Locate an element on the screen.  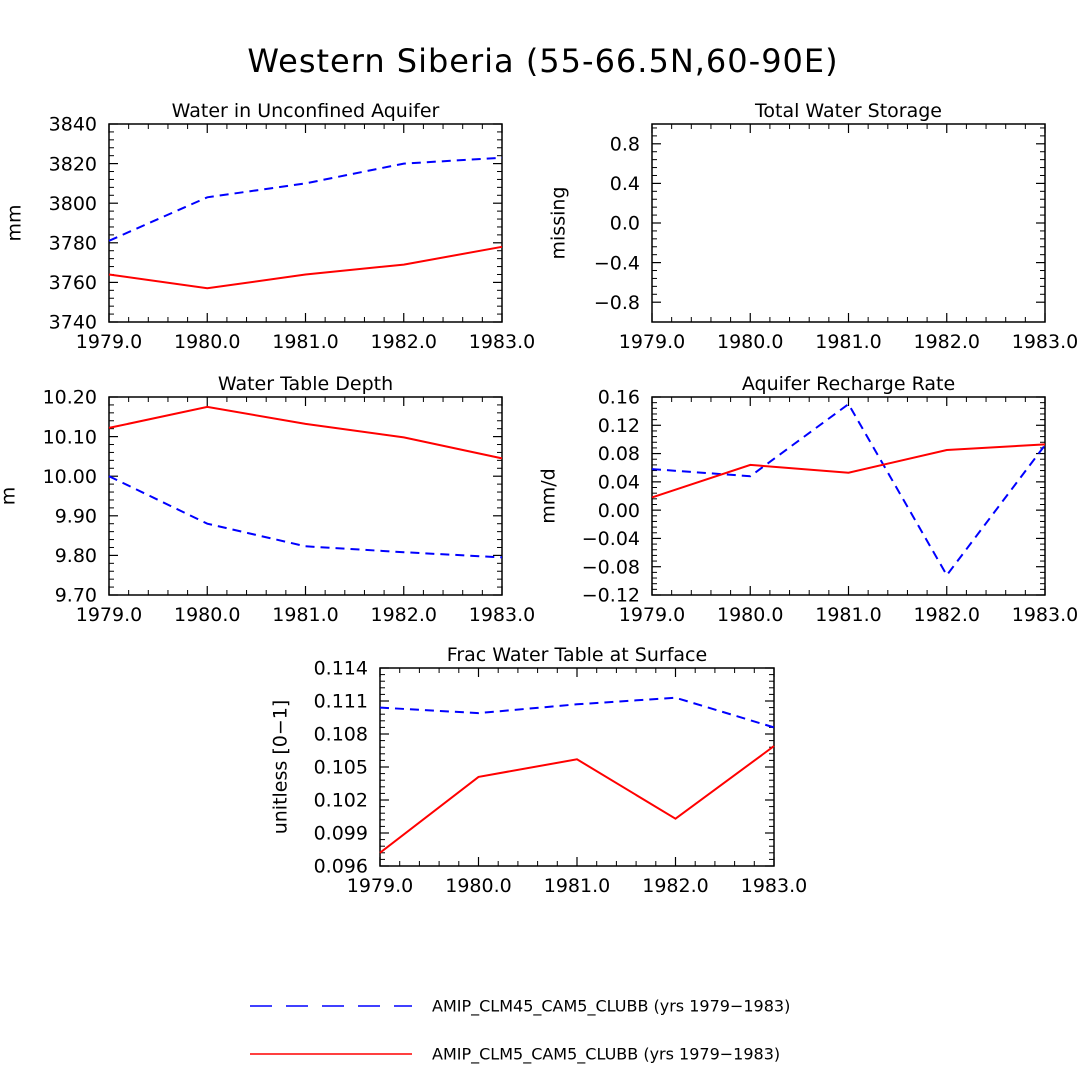
y-axis-label: mm is located at coordinates (15, 222).